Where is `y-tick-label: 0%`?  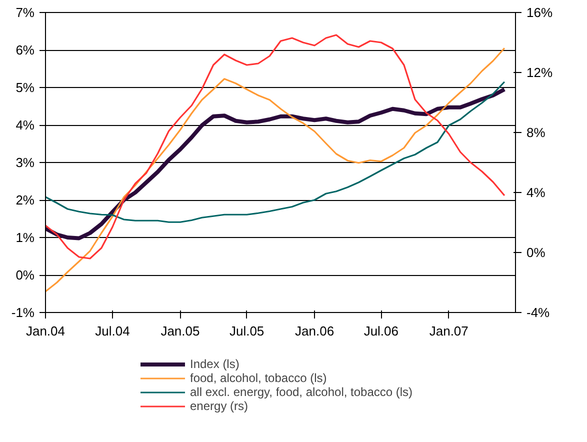
y-tick-label: 0% is located at coordinates (25, 275).